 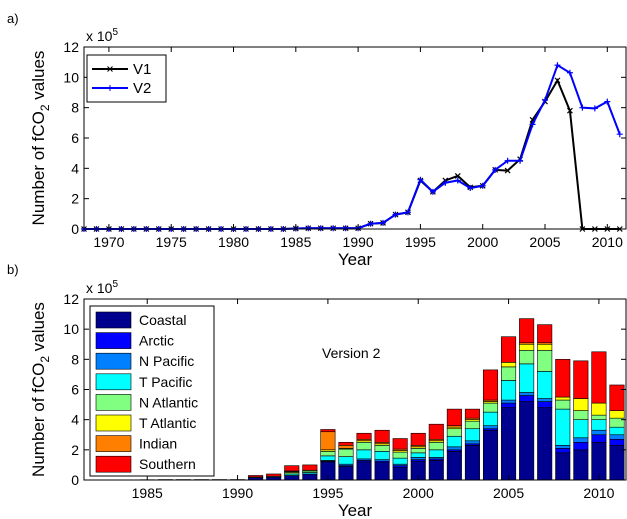 I want to click on x-tick-label: 2000, so click(x=482, y=242).